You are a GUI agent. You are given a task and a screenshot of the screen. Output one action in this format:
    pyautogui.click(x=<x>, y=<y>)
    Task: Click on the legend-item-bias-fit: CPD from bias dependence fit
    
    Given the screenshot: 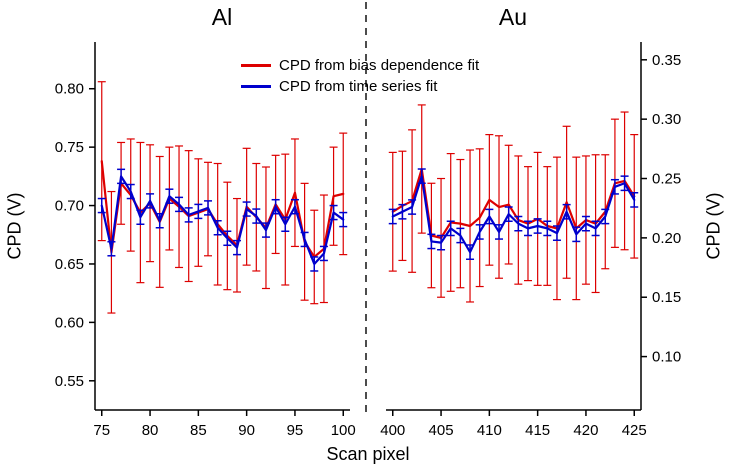 What is the action you would take?
    pyautogui.click(x=360, y=65)
    